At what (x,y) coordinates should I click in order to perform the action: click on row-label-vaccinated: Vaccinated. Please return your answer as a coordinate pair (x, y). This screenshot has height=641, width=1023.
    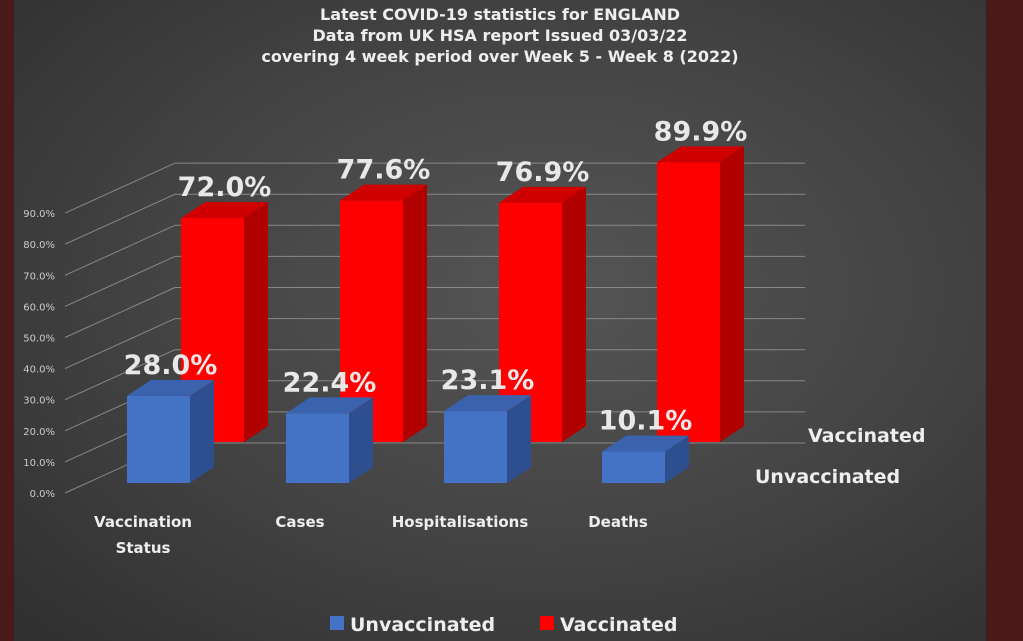
    Looking at the image, I should click on (866, 436).